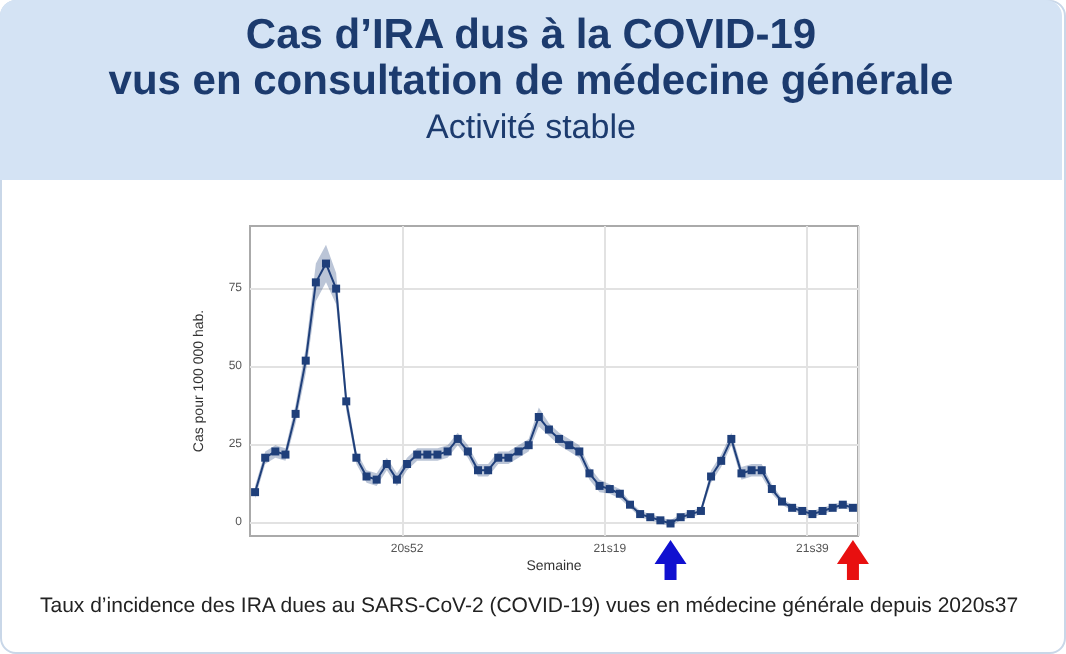 This screenshot has width=1066, height=654. I want to click on chart-subtitle: Activité stable, so click(531, 128).